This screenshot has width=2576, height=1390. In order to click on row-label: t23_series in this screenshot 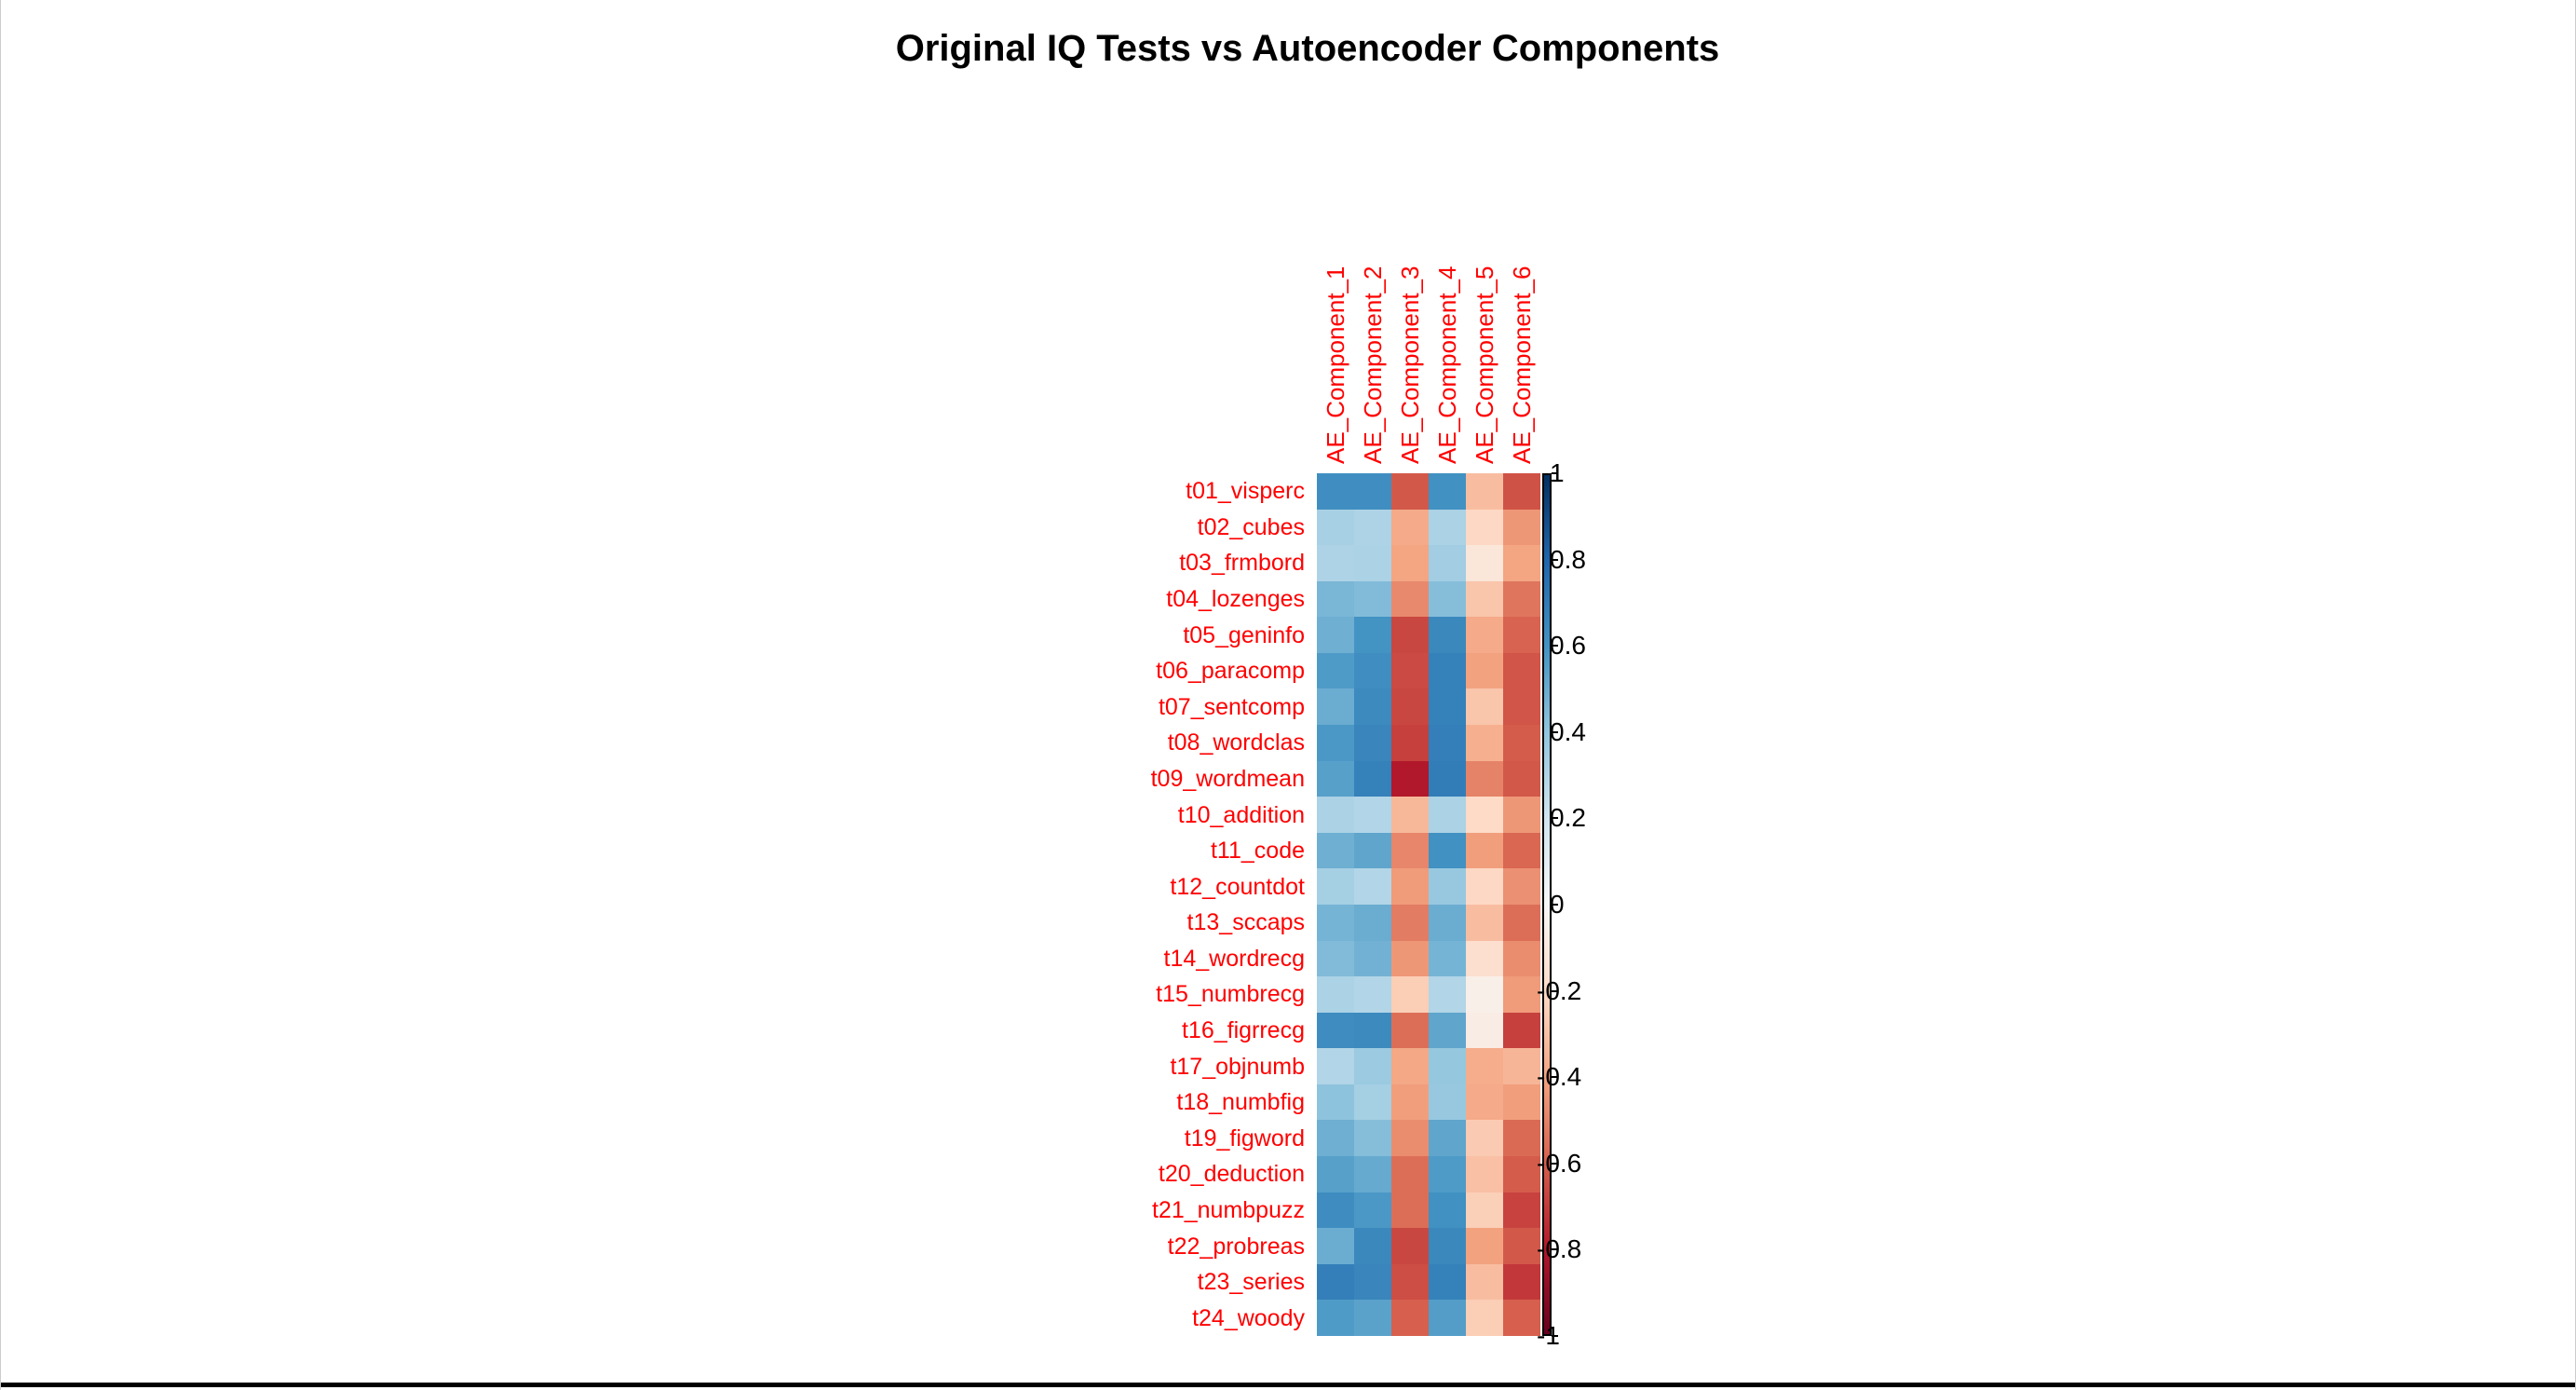, I will do `click(1251, 1282)`.